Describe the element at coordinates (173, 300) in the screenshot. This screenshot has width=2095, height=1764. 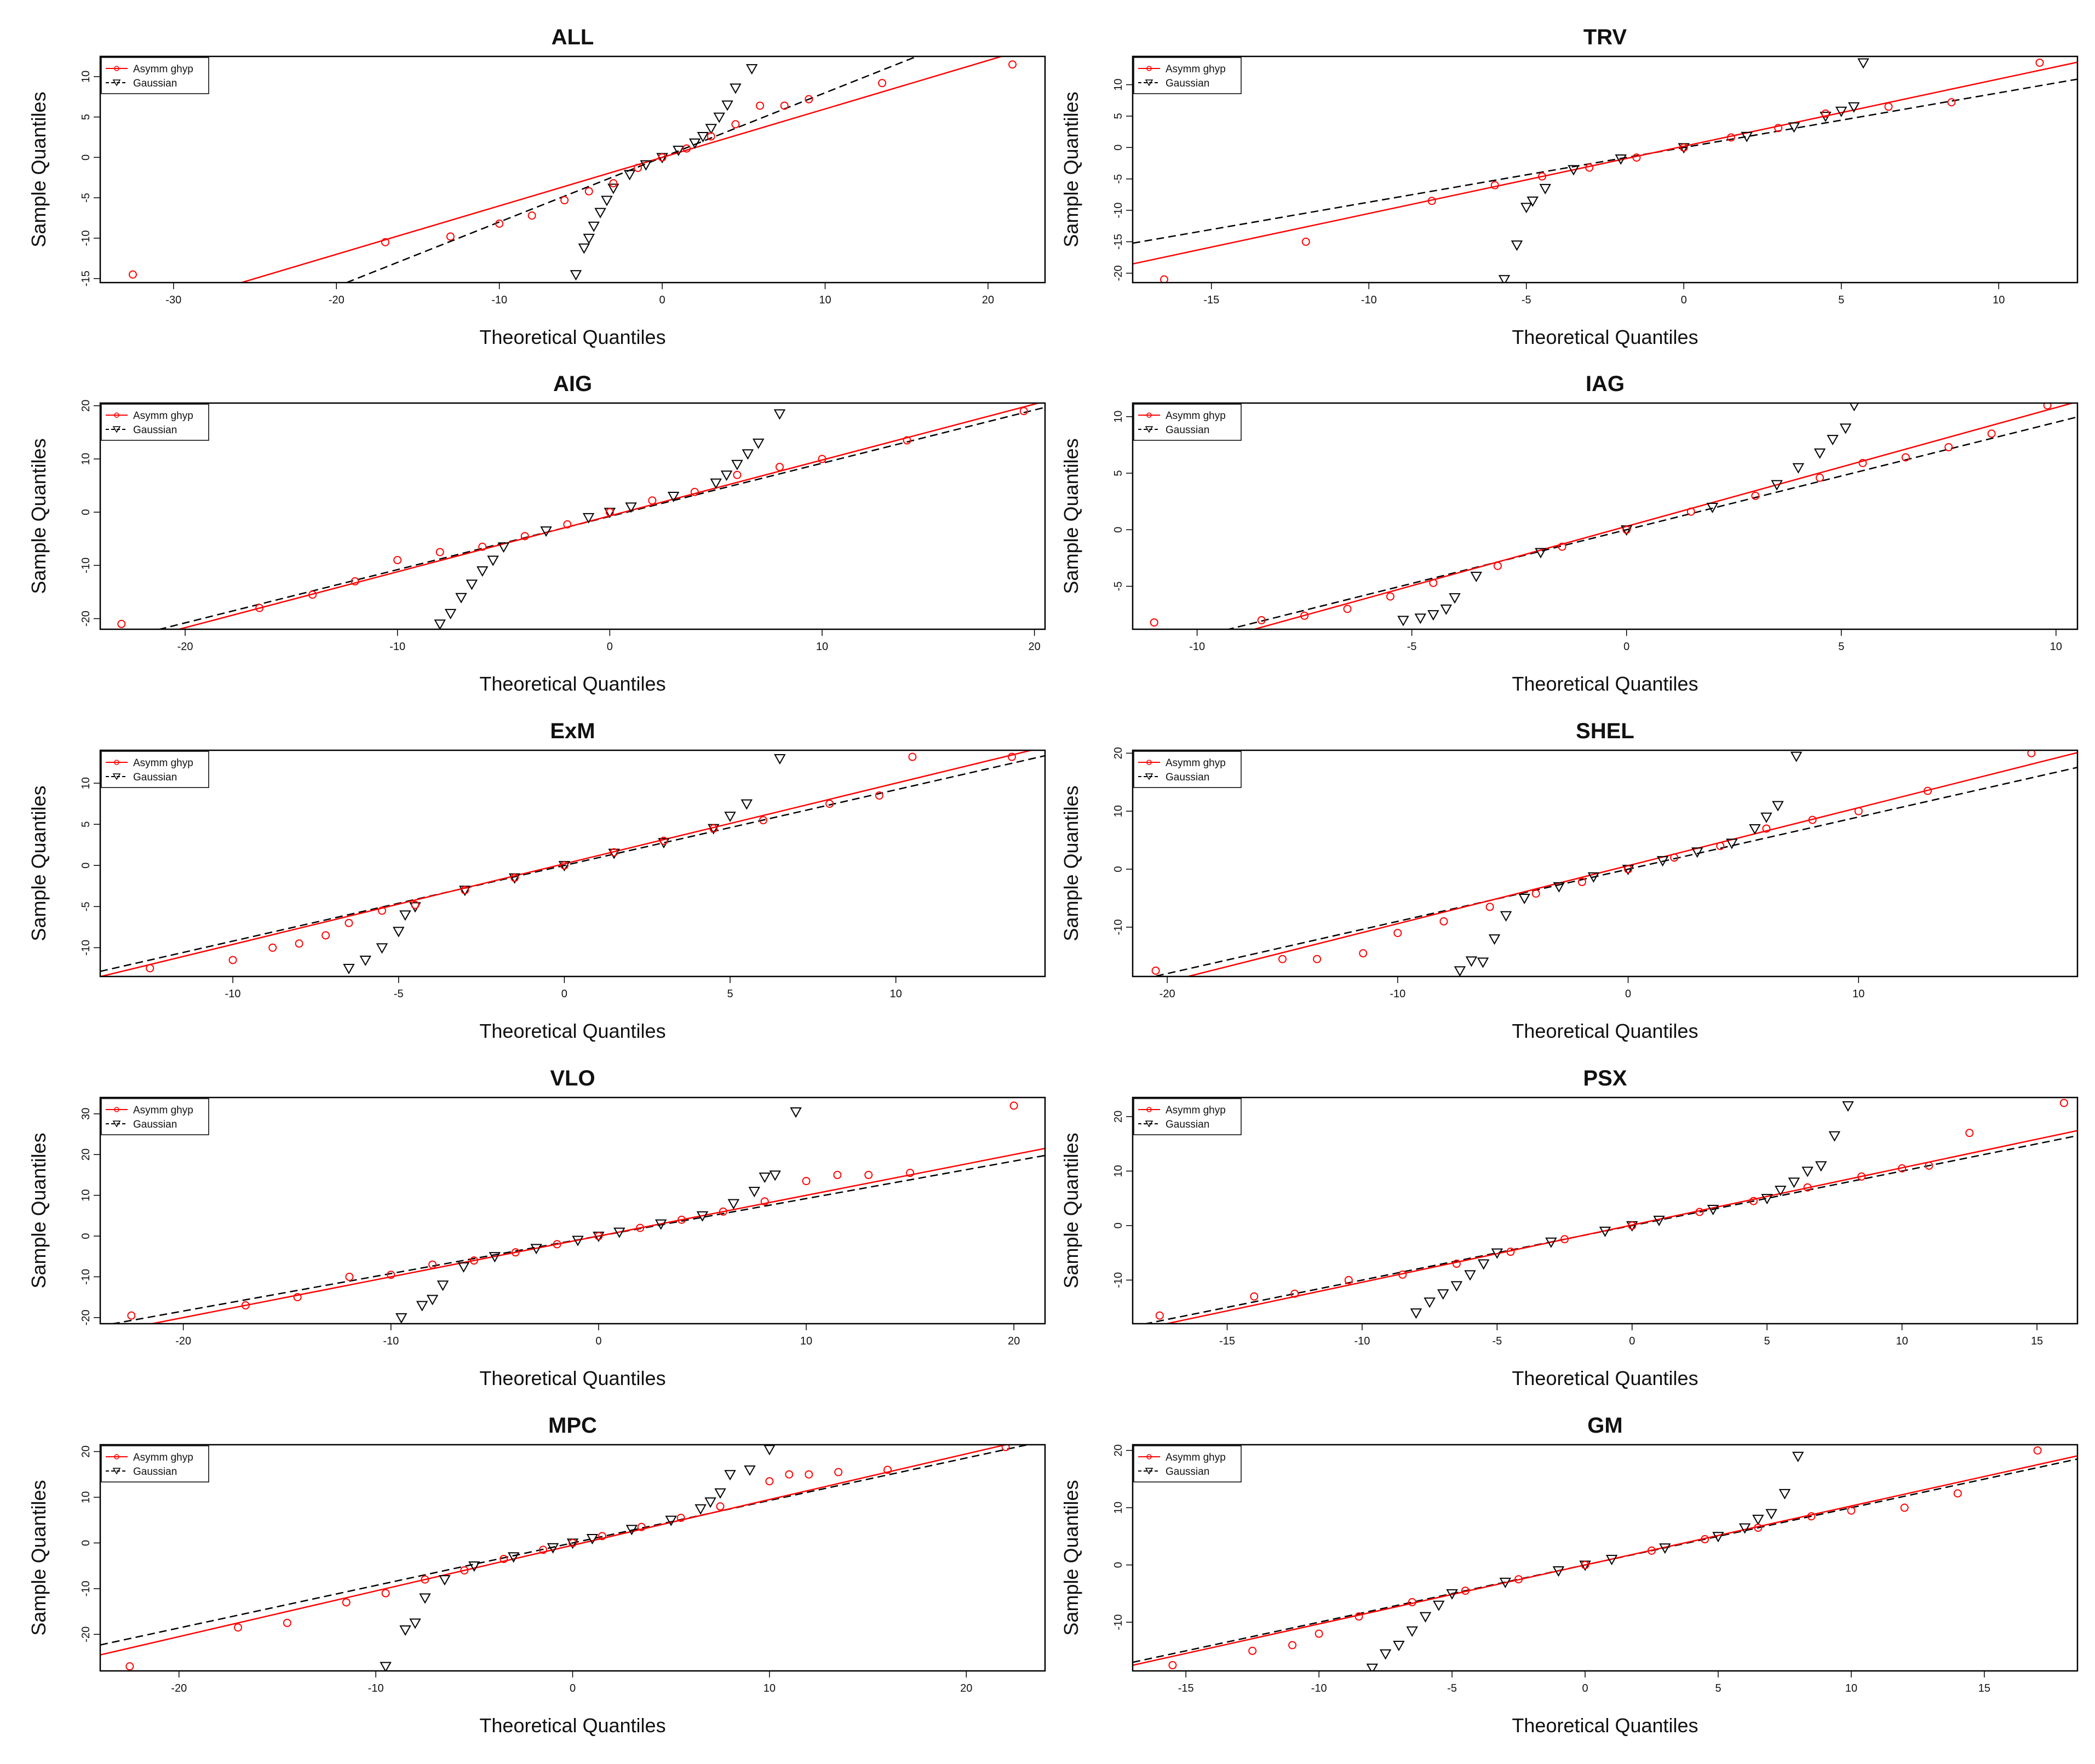
I see `x-tick-label: -30` at that location.